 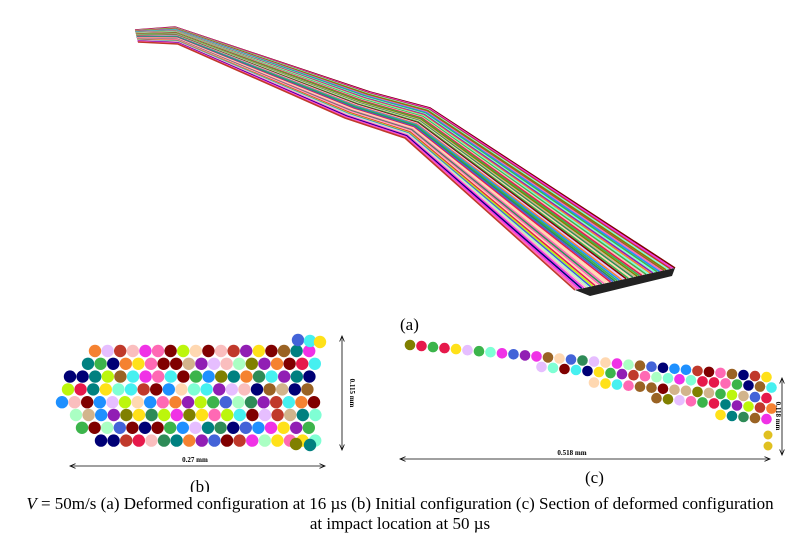 What do you see at coordinates (195, 460) in the screenshot?
I see `dimension-label: 0.27 mm` at bounding box center [195, 460].